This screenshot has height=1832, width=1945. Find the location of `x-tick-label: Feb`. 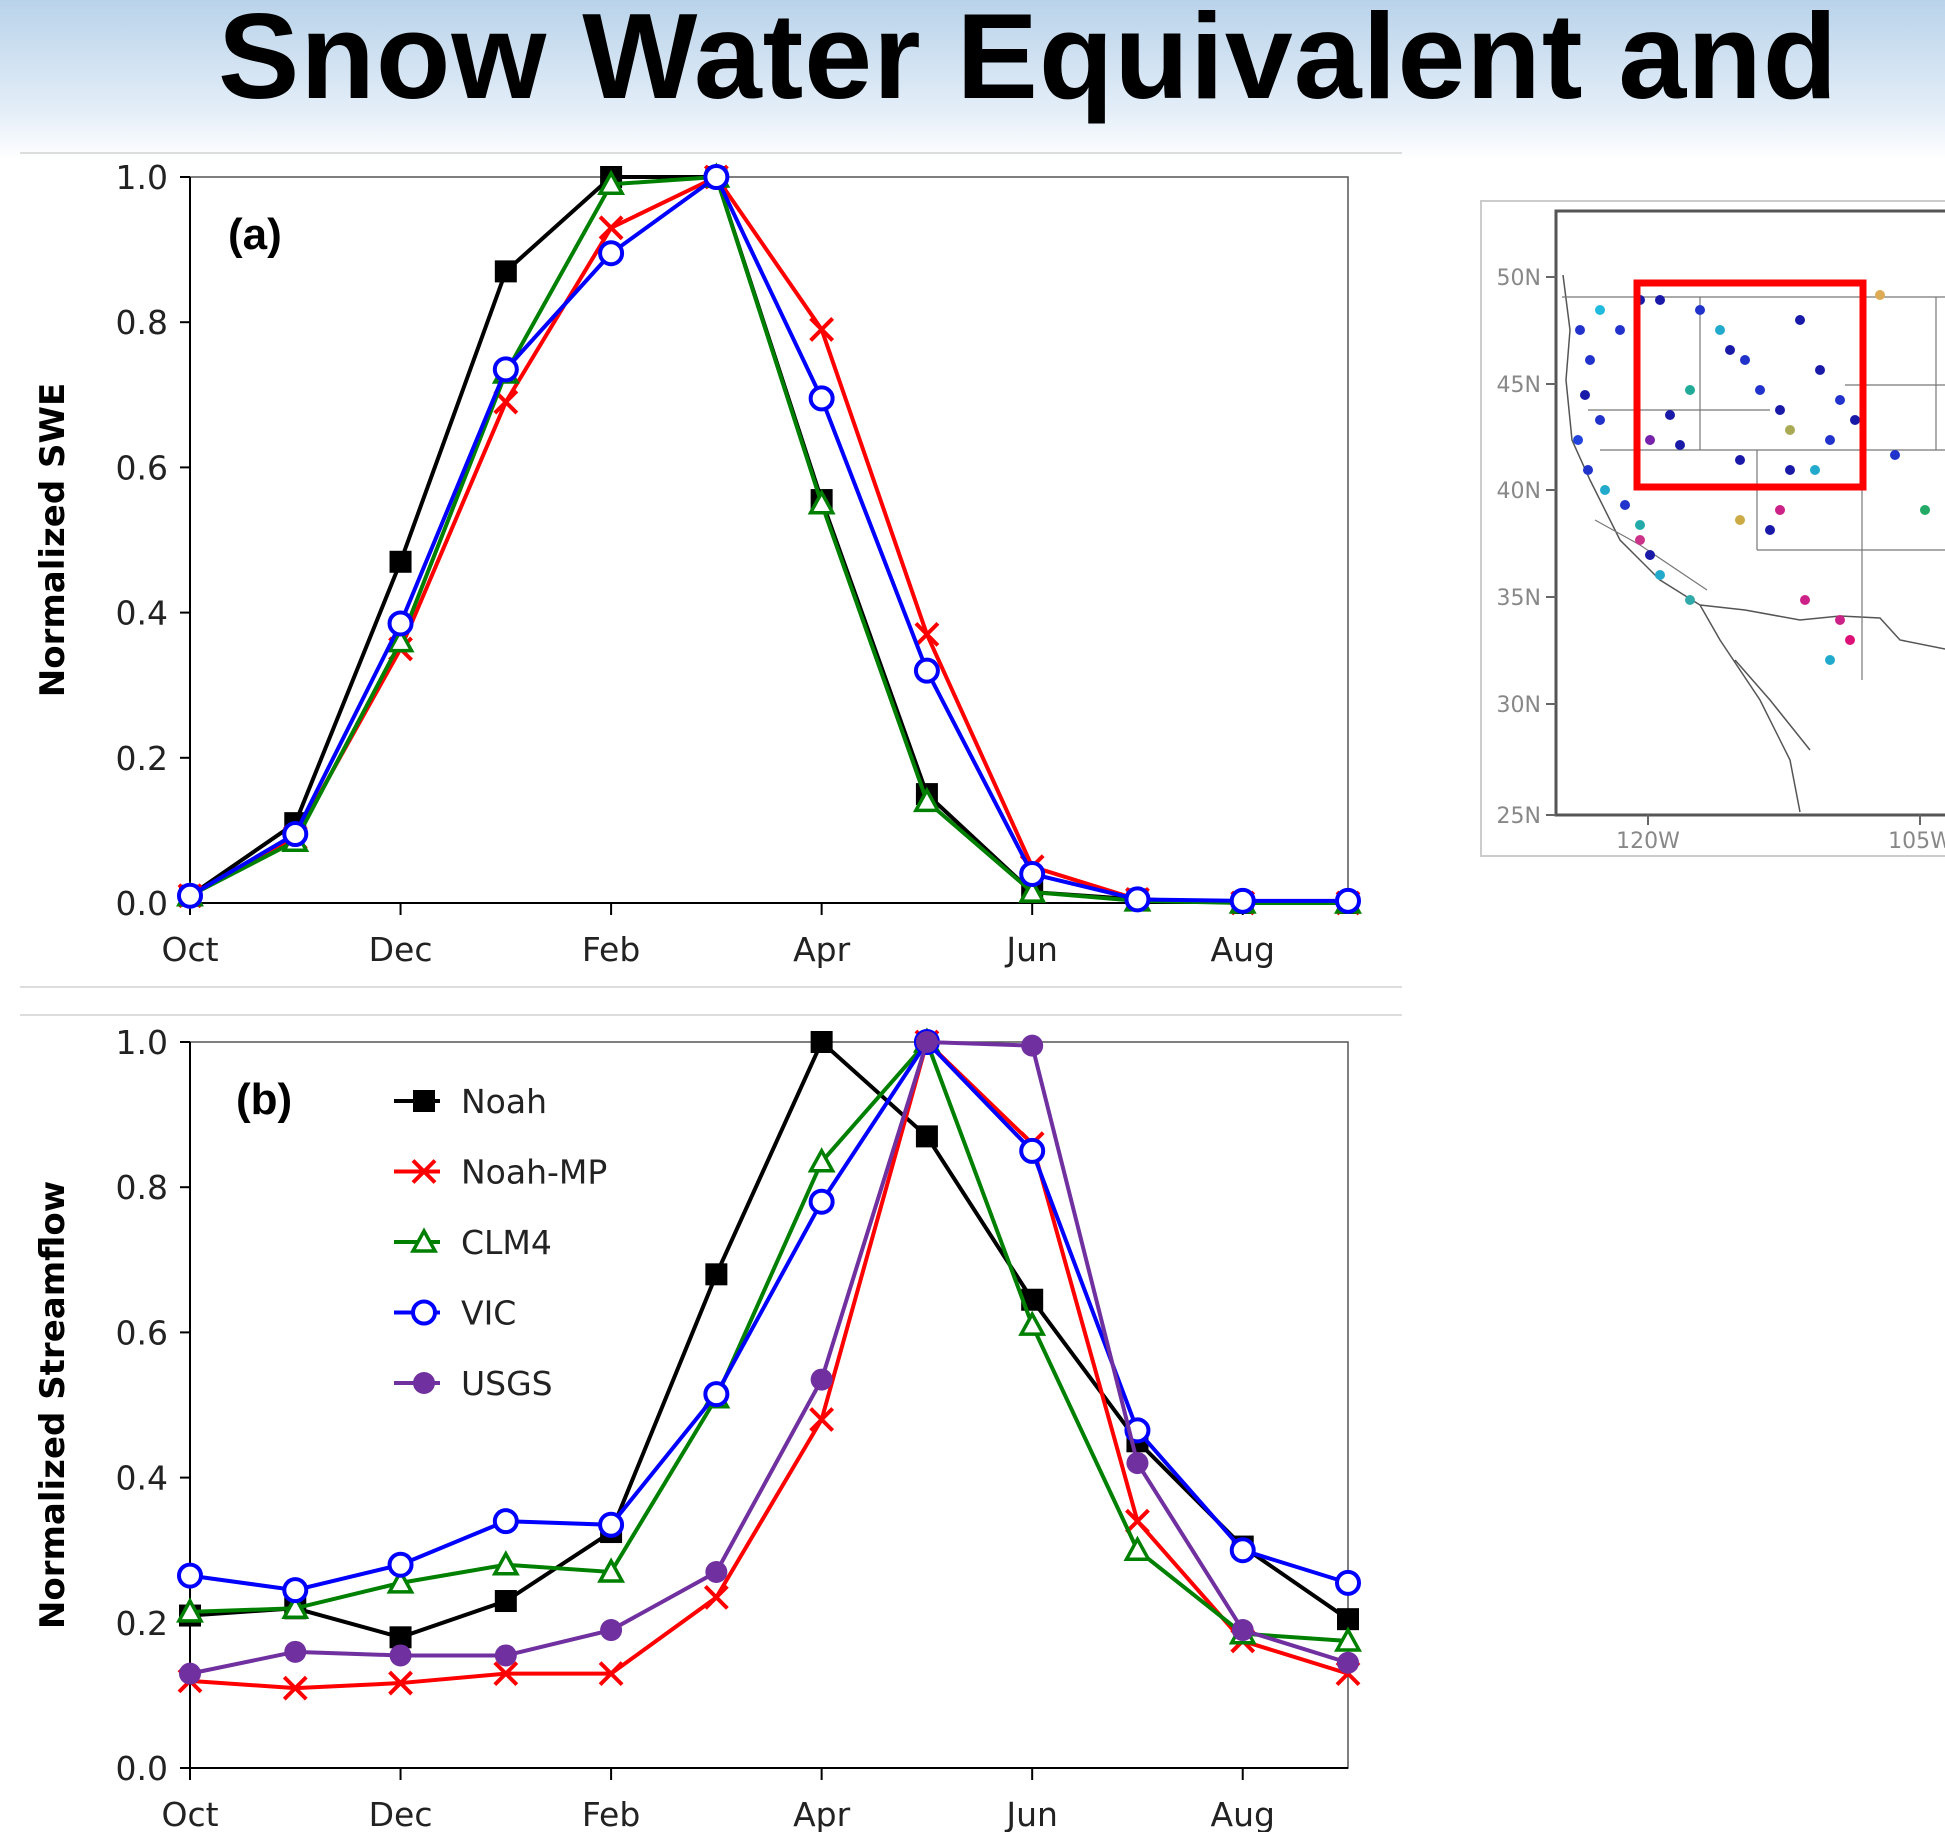

x-tick-label: Feb is located at coordinates (611, 949).